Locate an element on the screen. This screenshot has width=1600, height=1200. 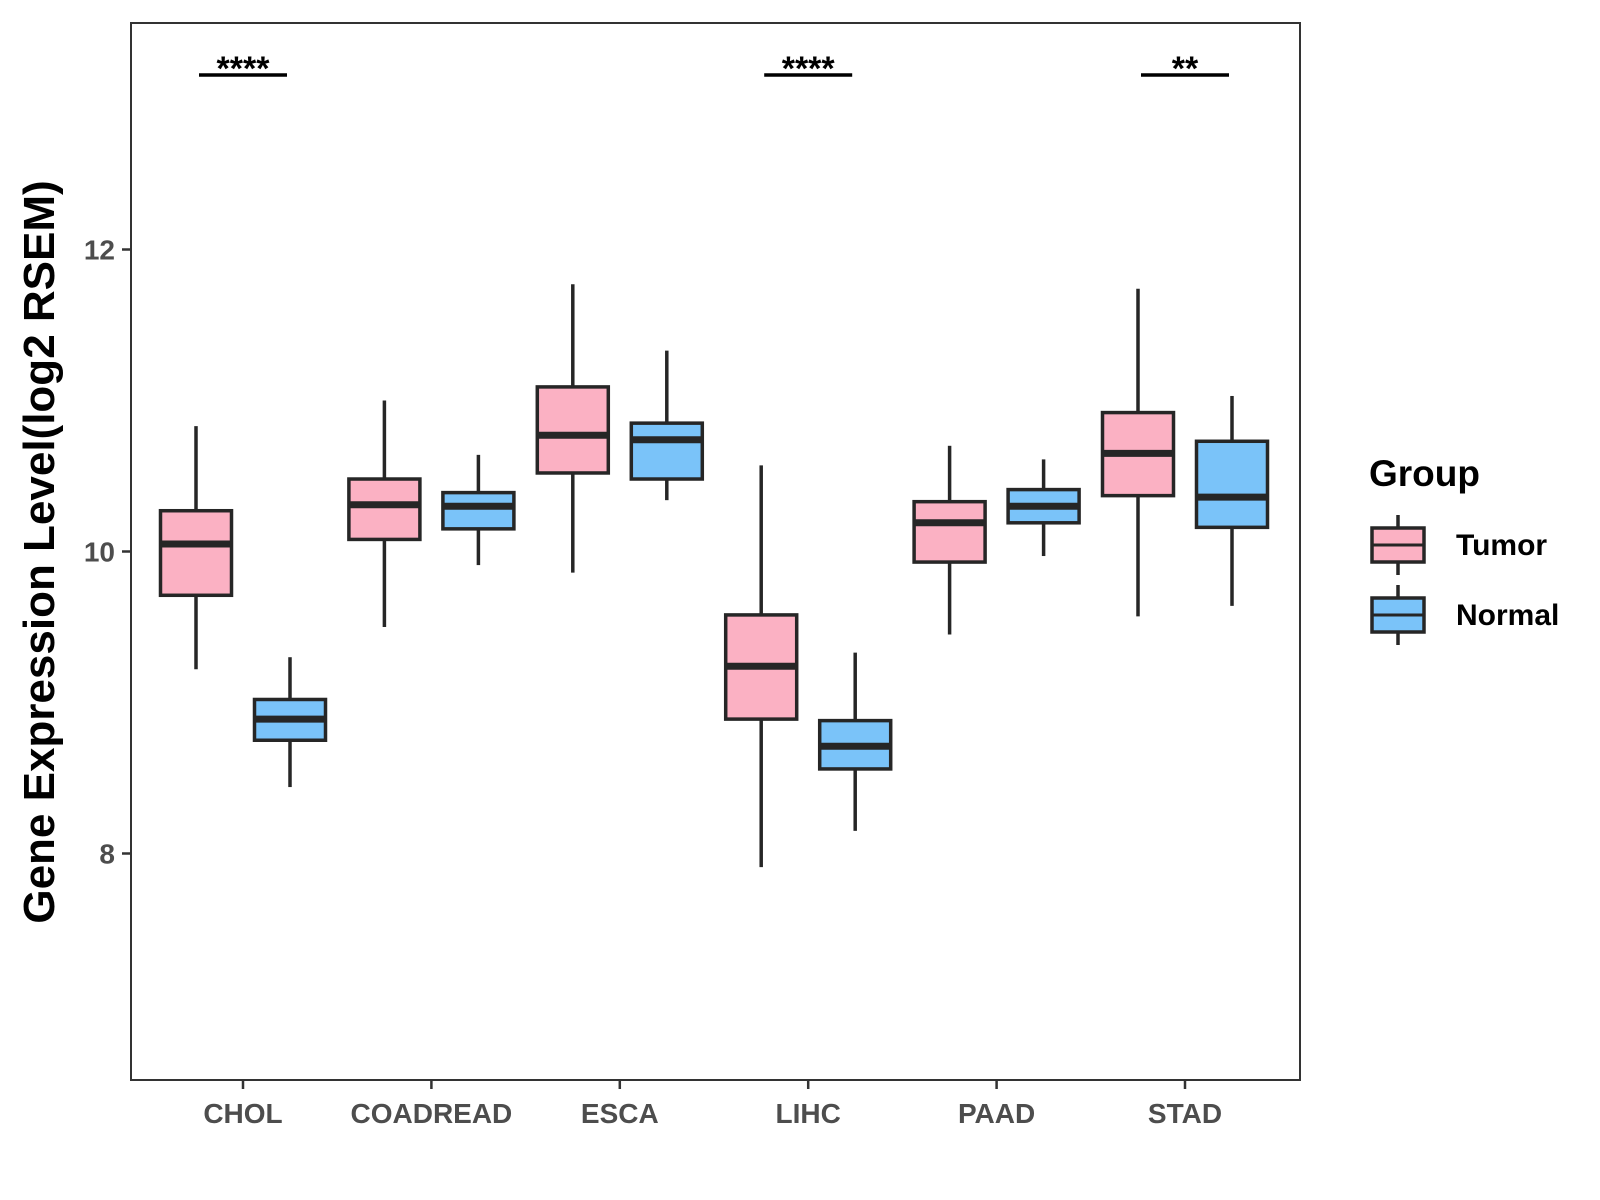
y-axis: 8 10 12 is located at coordinates (107, 552).